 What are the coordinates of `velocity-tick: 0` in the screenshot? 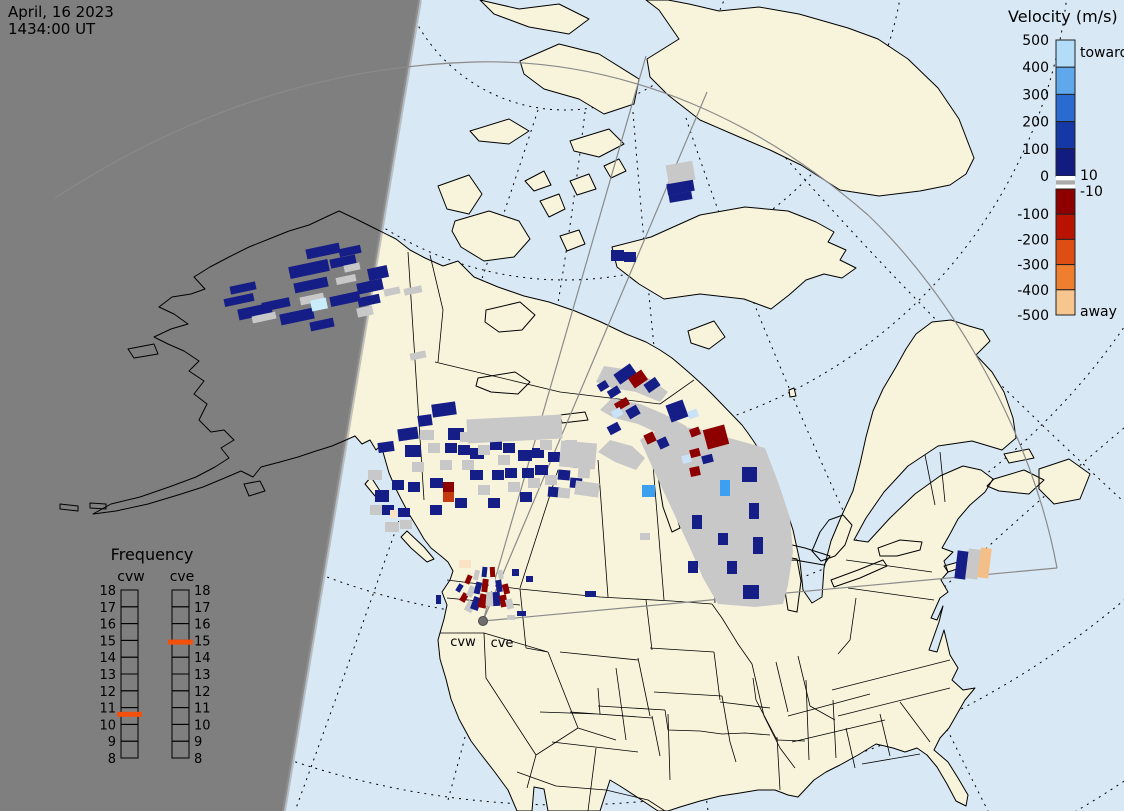 It's located at (1044, 177).